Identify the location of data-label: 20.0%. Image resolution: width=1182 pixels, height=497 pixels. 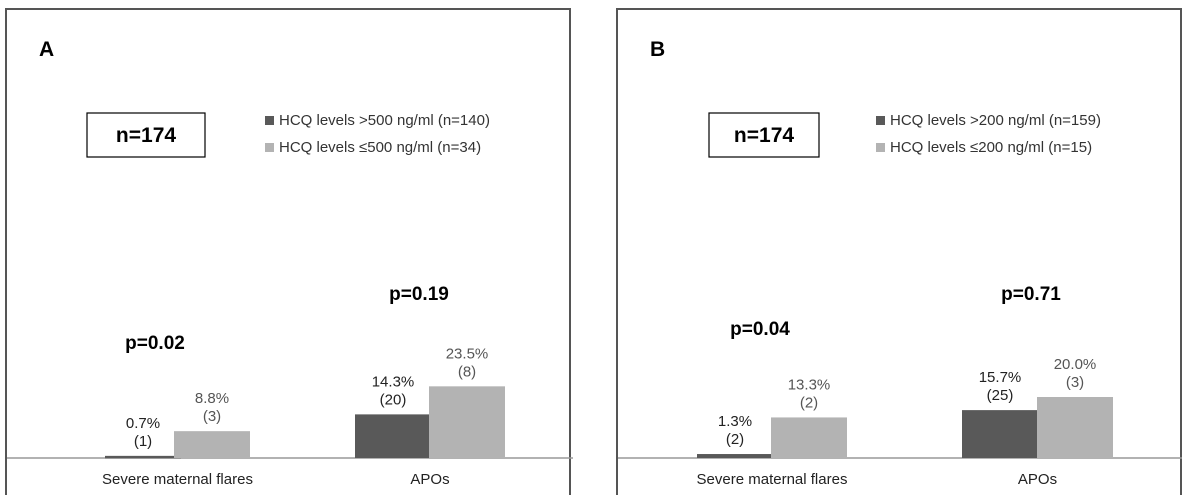
(1075, 364).